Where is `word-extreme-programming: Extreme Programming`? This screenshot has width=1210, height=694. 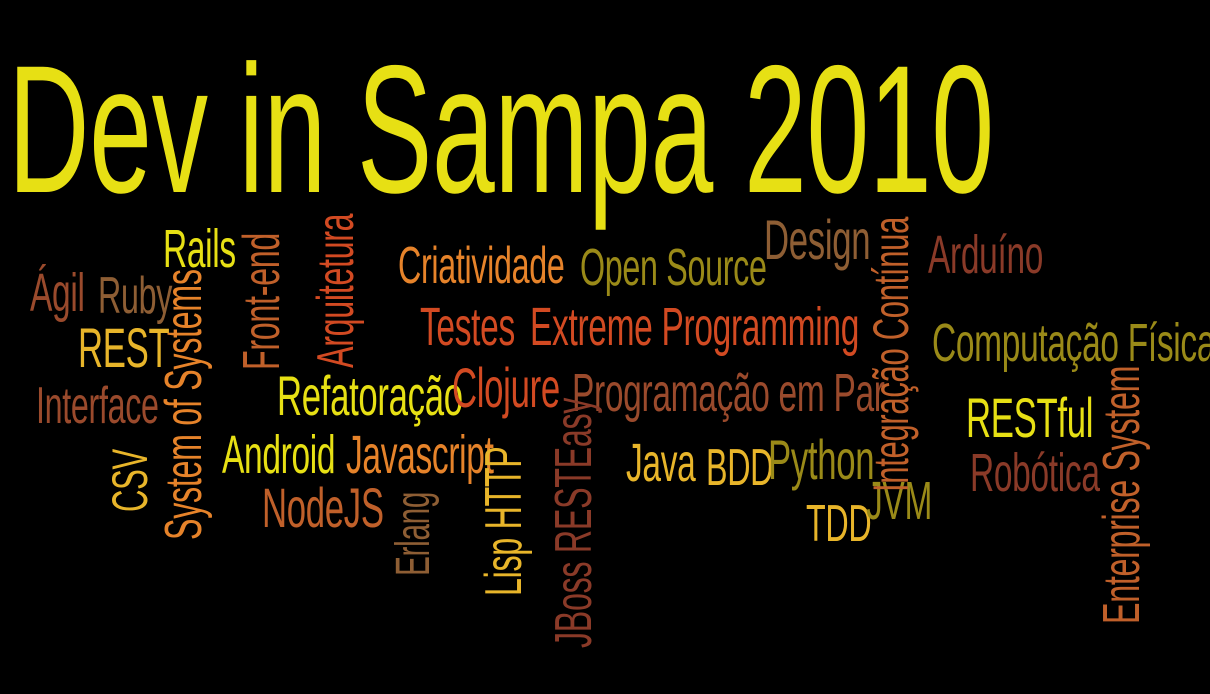
word-extreme-programming: Extreme Programming is located at coordinates (695, 327).